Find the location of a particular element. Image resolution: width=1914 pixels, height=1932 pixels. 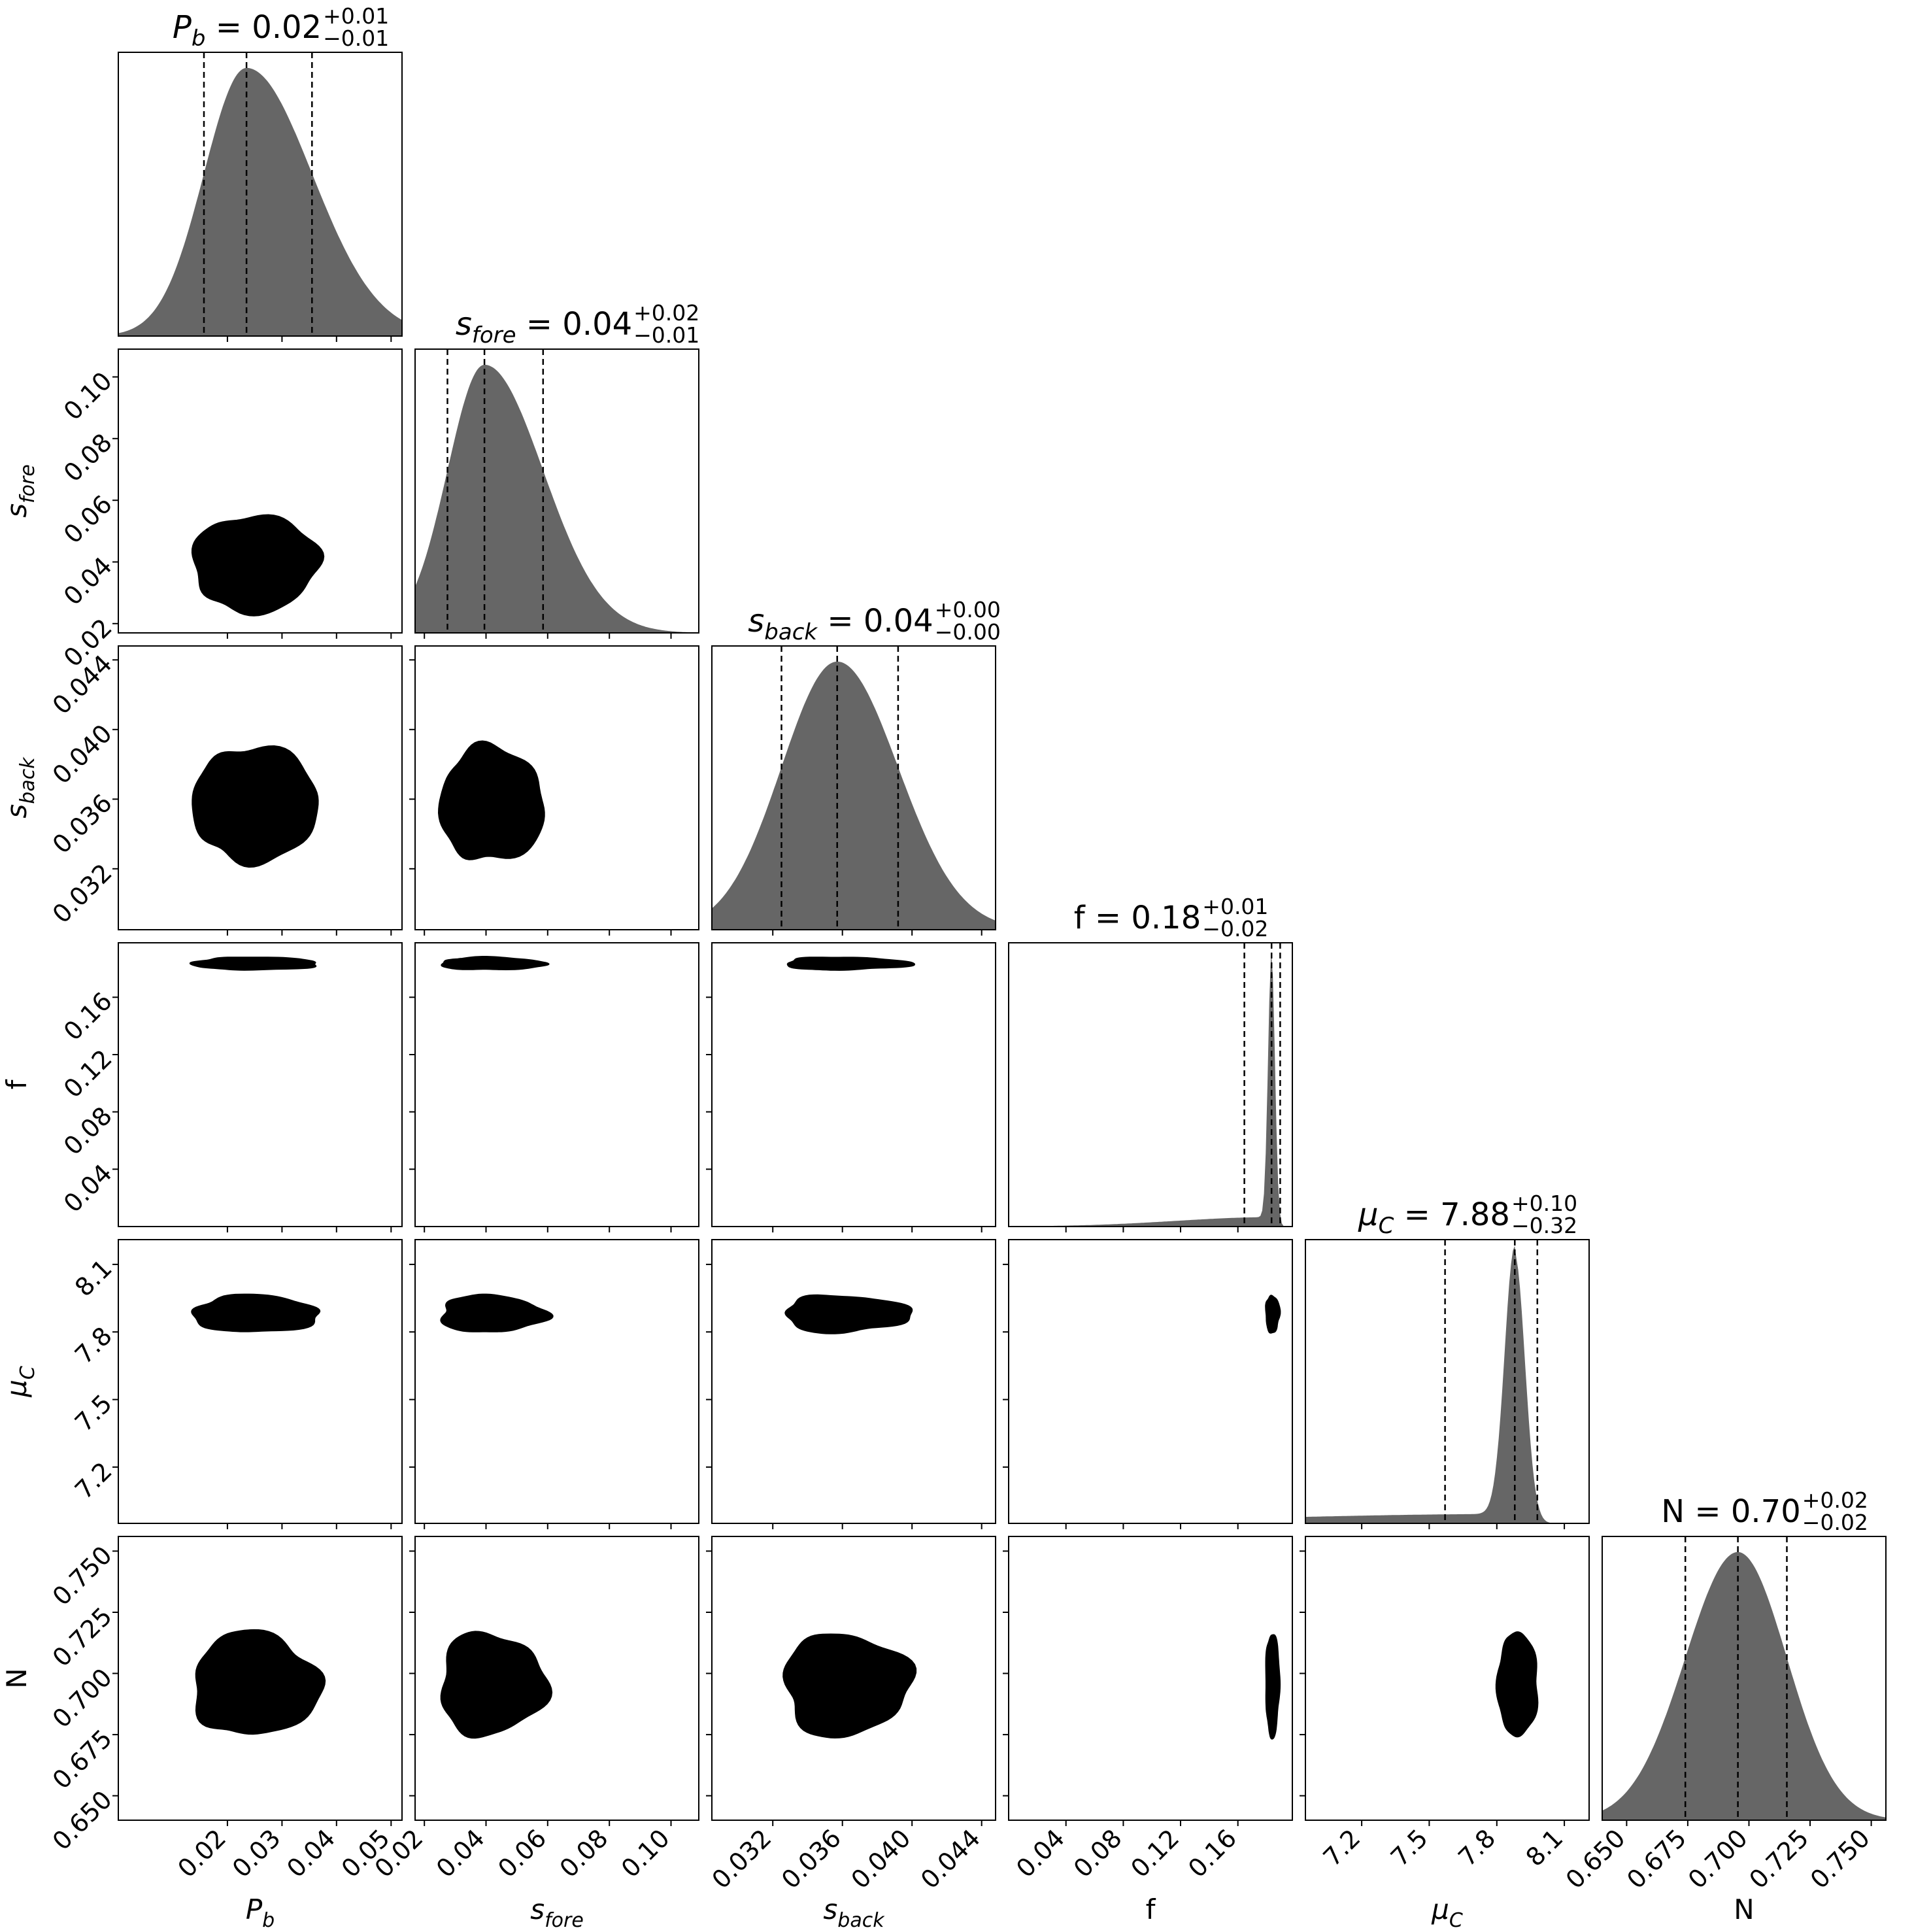

x-tick-label: 0.10 is located at coordinates (645, 1853).